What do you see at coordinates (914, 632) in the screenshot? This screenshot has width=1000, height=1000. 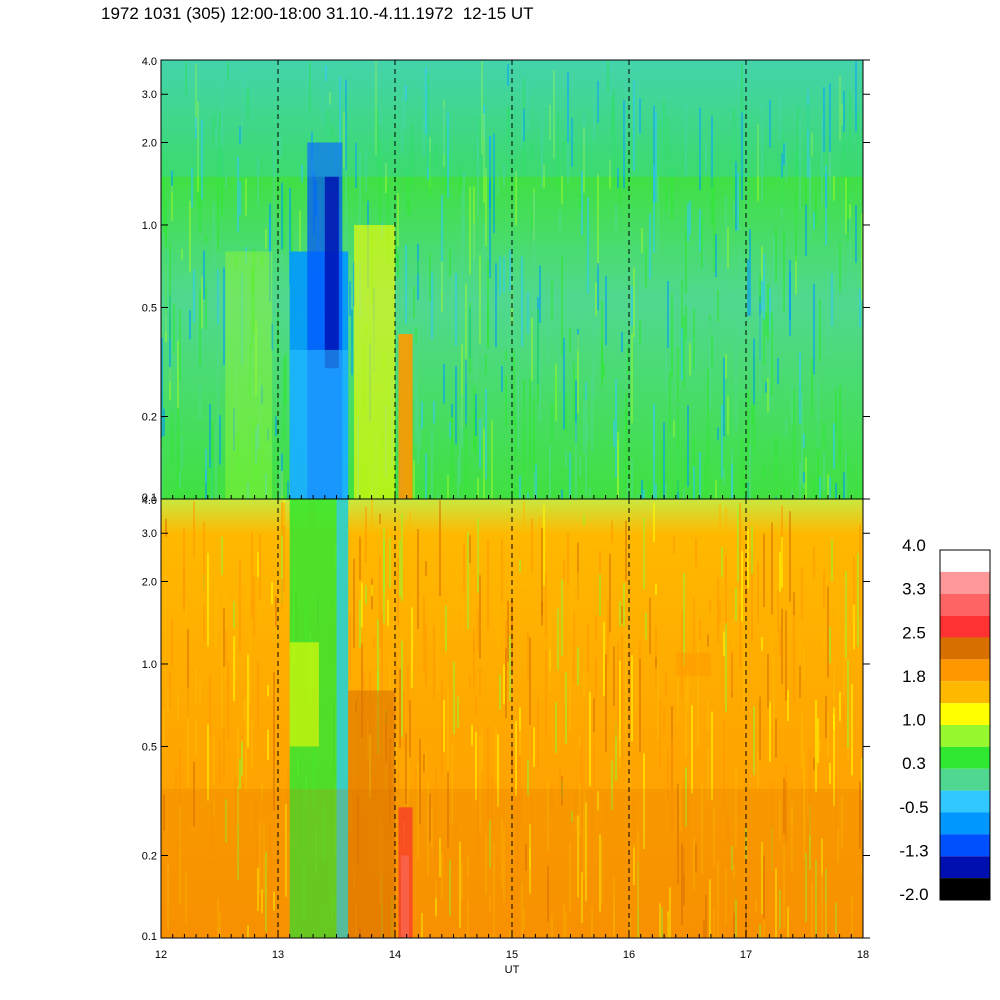 I see `colorbar-label: 2.5` at bounding box center [914, 632].